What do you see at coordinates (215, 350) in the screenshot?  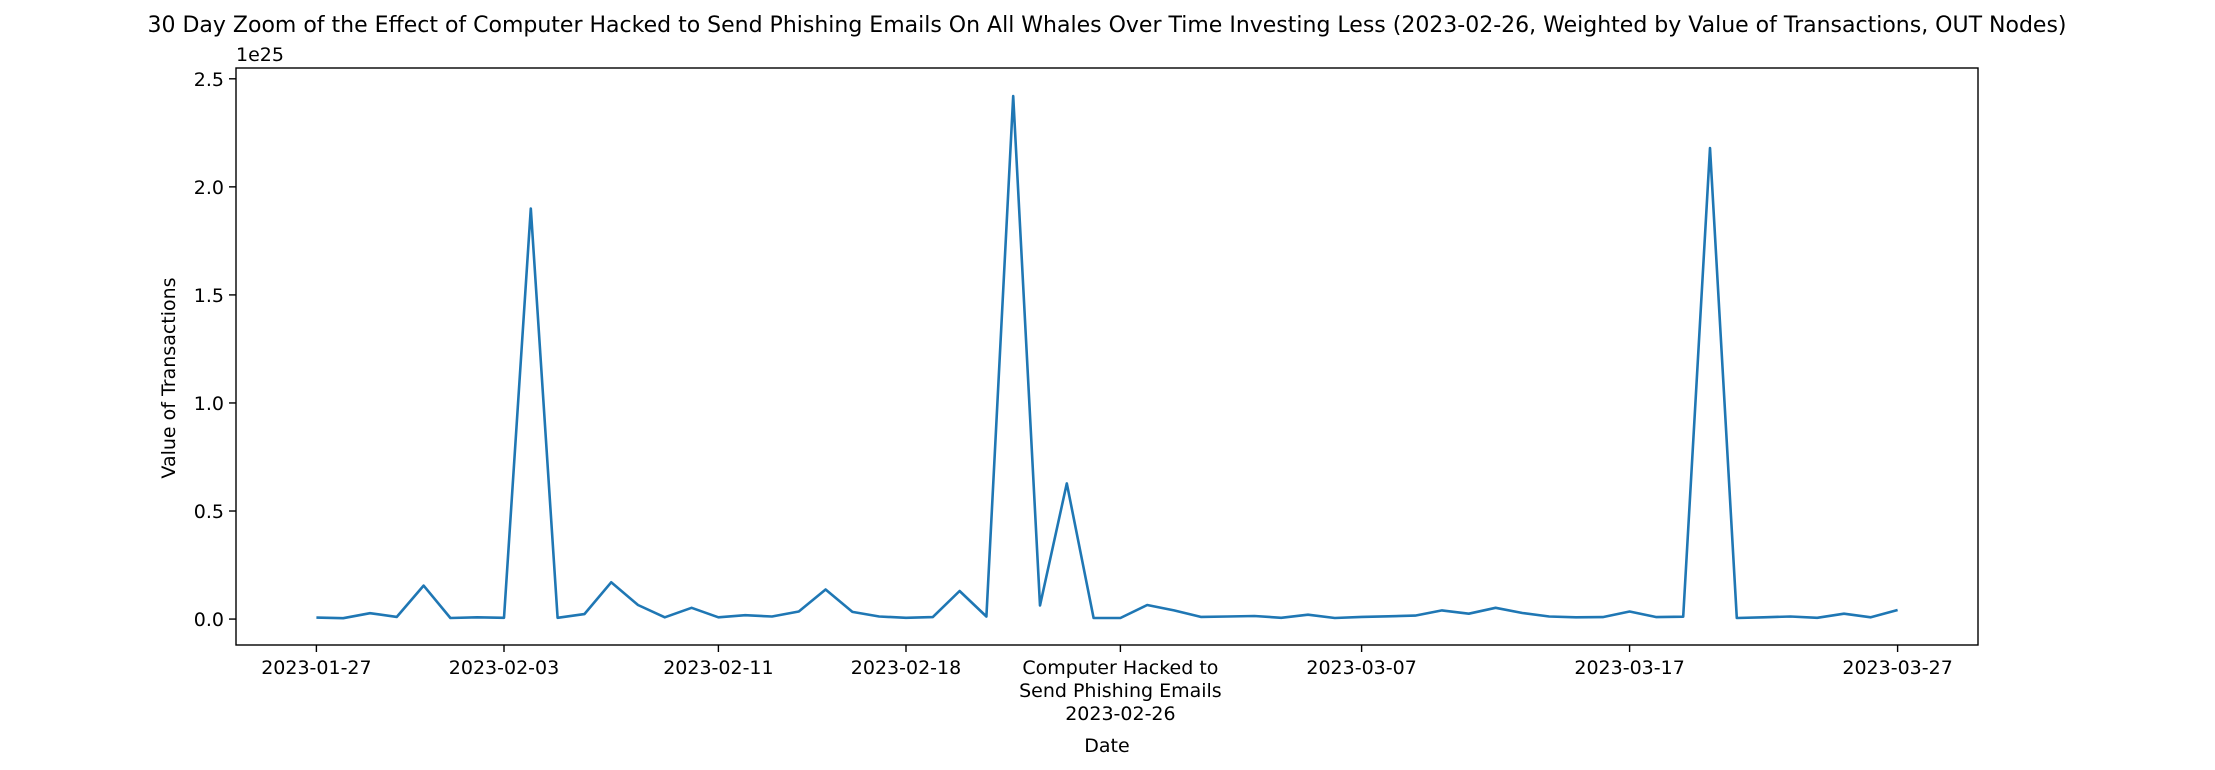 I see `y-axis: 0.0 0.5 1.0 1.5 2.0 2.5` at bounding box center [215, 350].